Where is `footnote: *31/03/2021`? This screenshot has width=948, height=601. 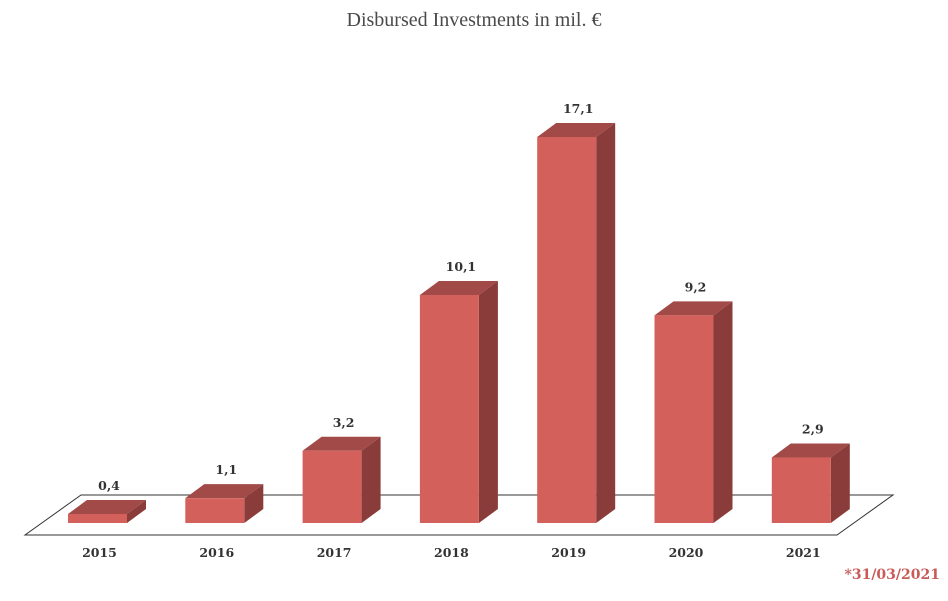
footnote: *31/03/2021 is located at coordinates (892, 575).